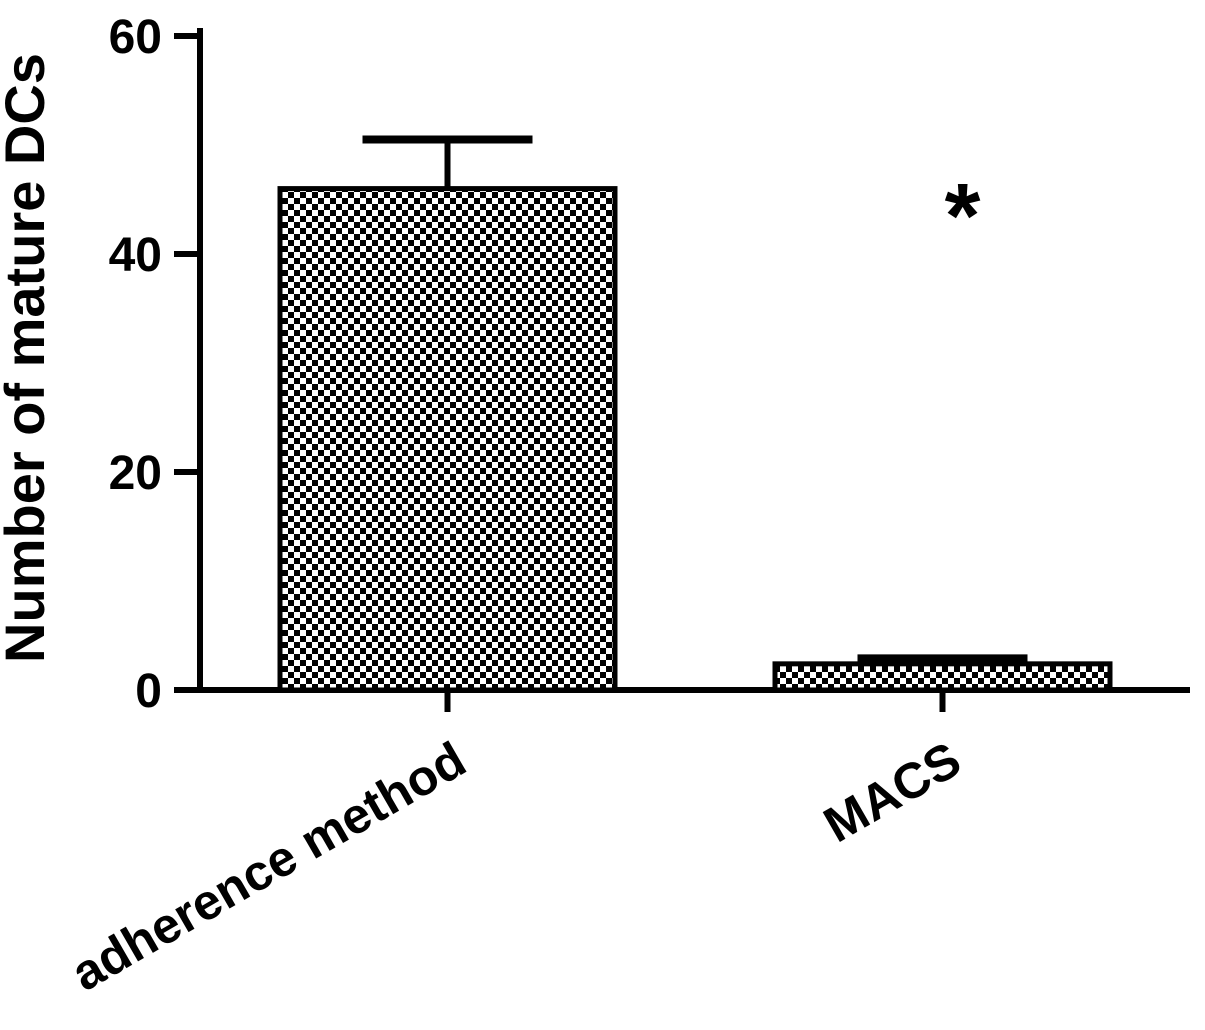 The width and height of the screenshot is (1205, 1030). What do you see at coordinates (892, 792) in the screenshot?
I see `x-category-label: MACS` at bounding box center [892, 792].